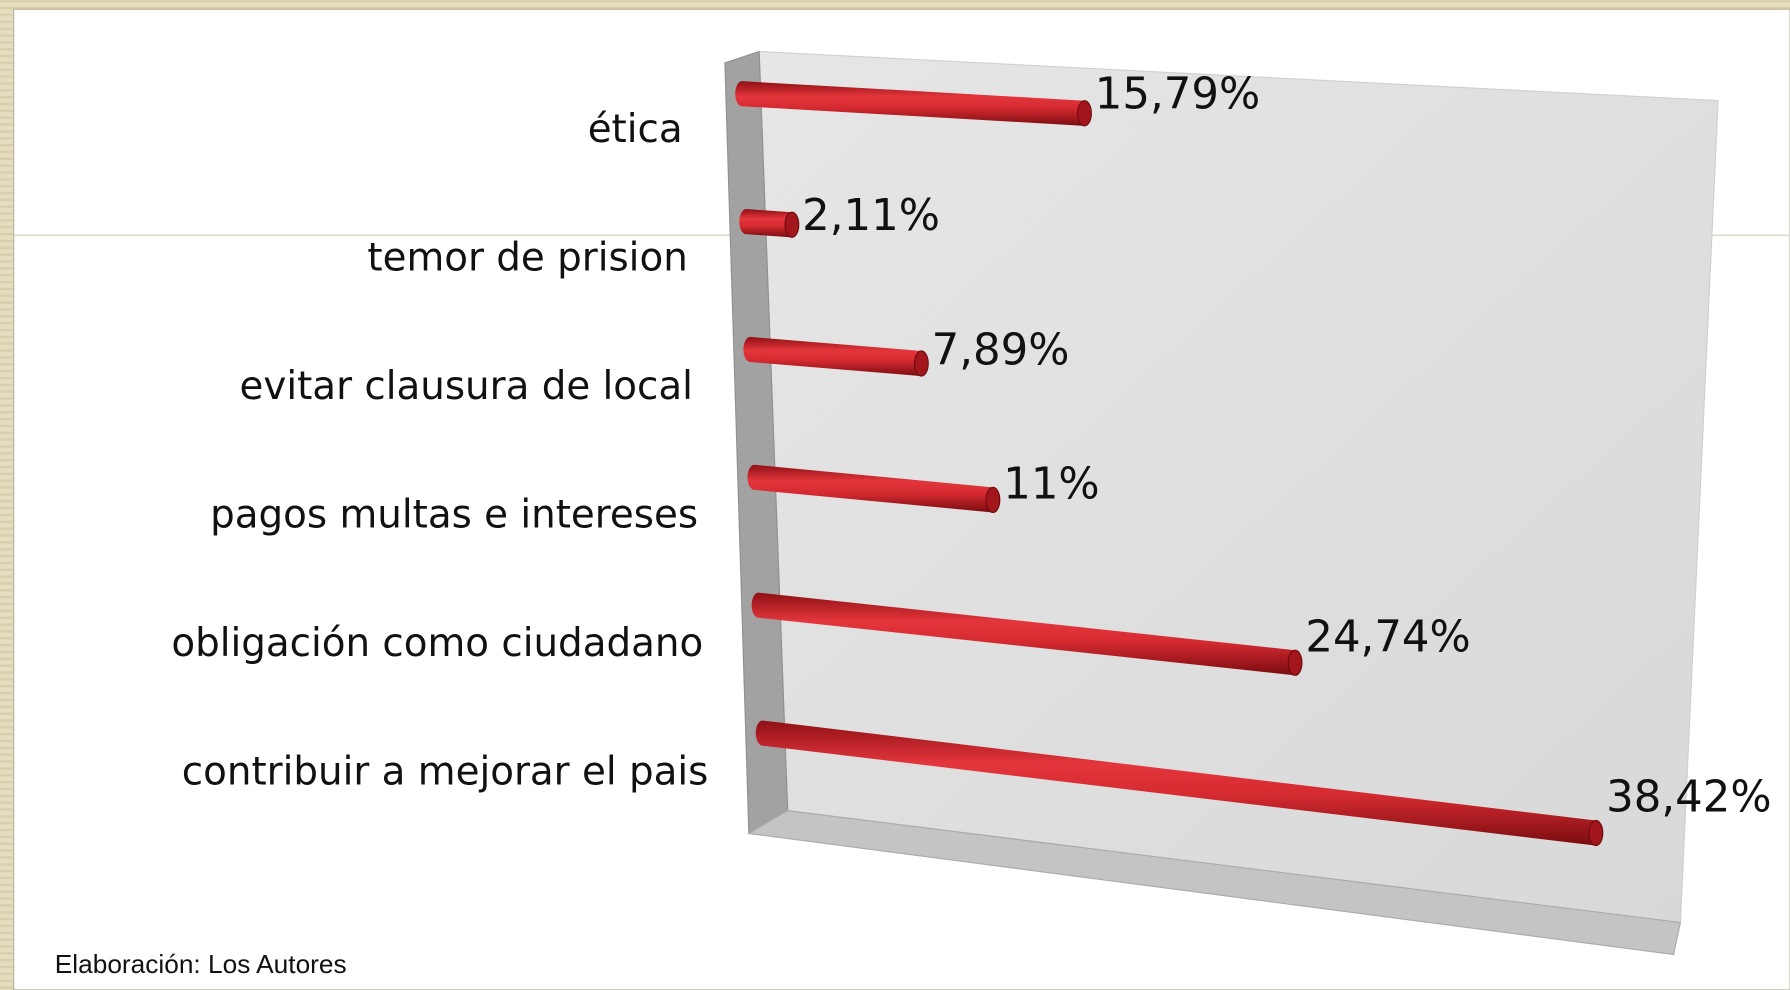 The height and width of the screenshot is (990, 1790). What do you see at coordinates (465, 386) in the screenshot?
I see `category-label: evitar clausura de local` at bounding box center [465, 386].